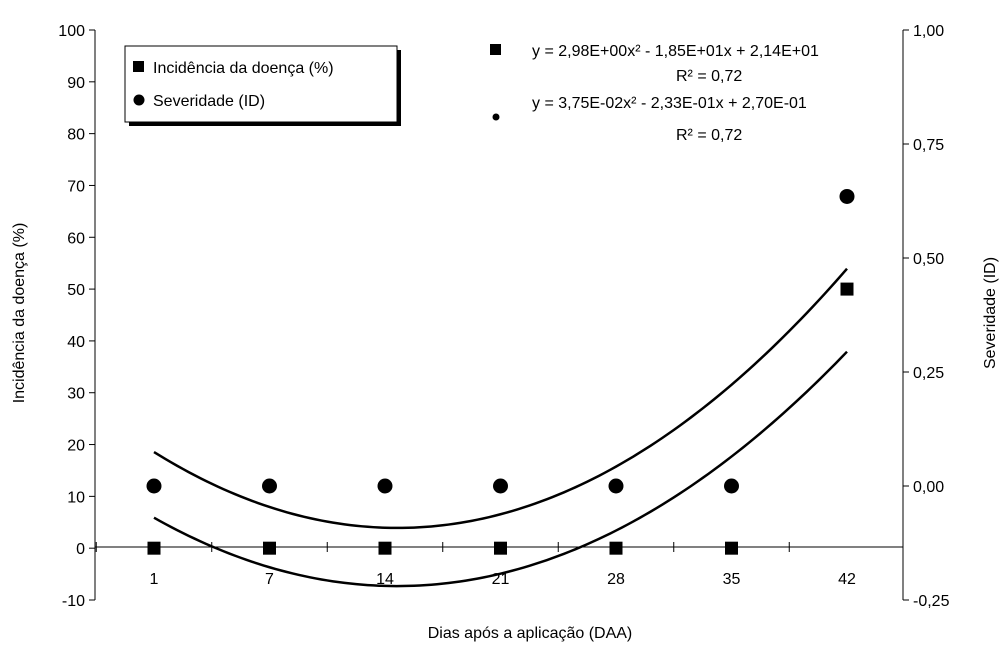 The height and width of the screenshot is (648, 1002). Describe the element at coordinates (73, 601) in the screenshot. I see `y-left-tick-label: -10` at that location.